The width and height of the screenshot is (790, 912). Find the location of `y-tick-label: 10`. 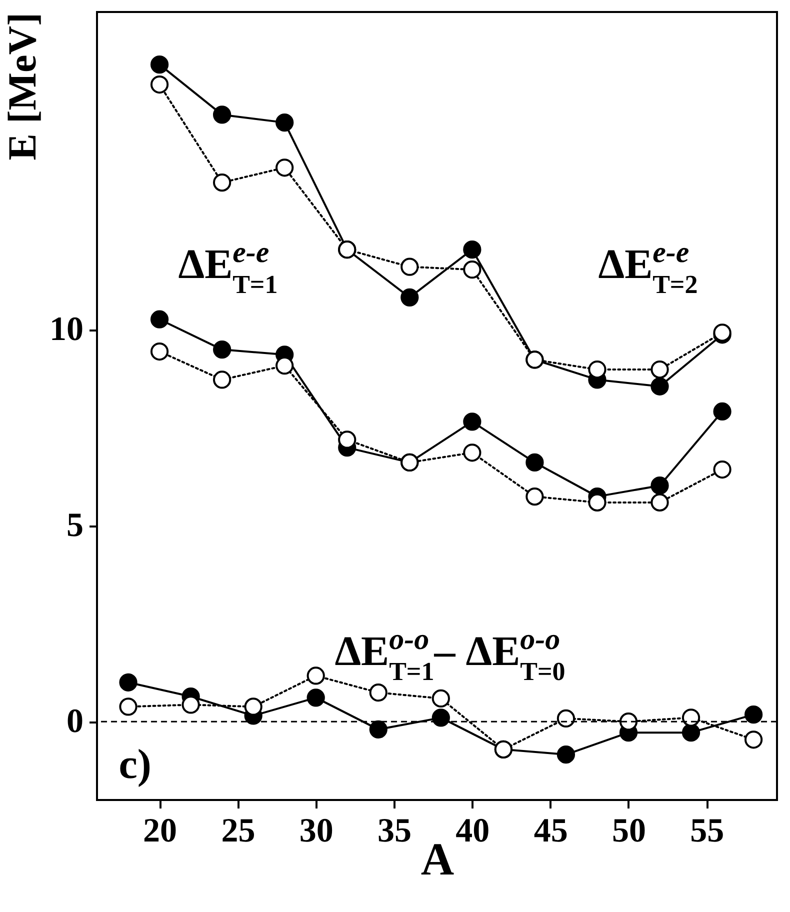

y-tick-label: 10 is located at coordinates (67, 329).